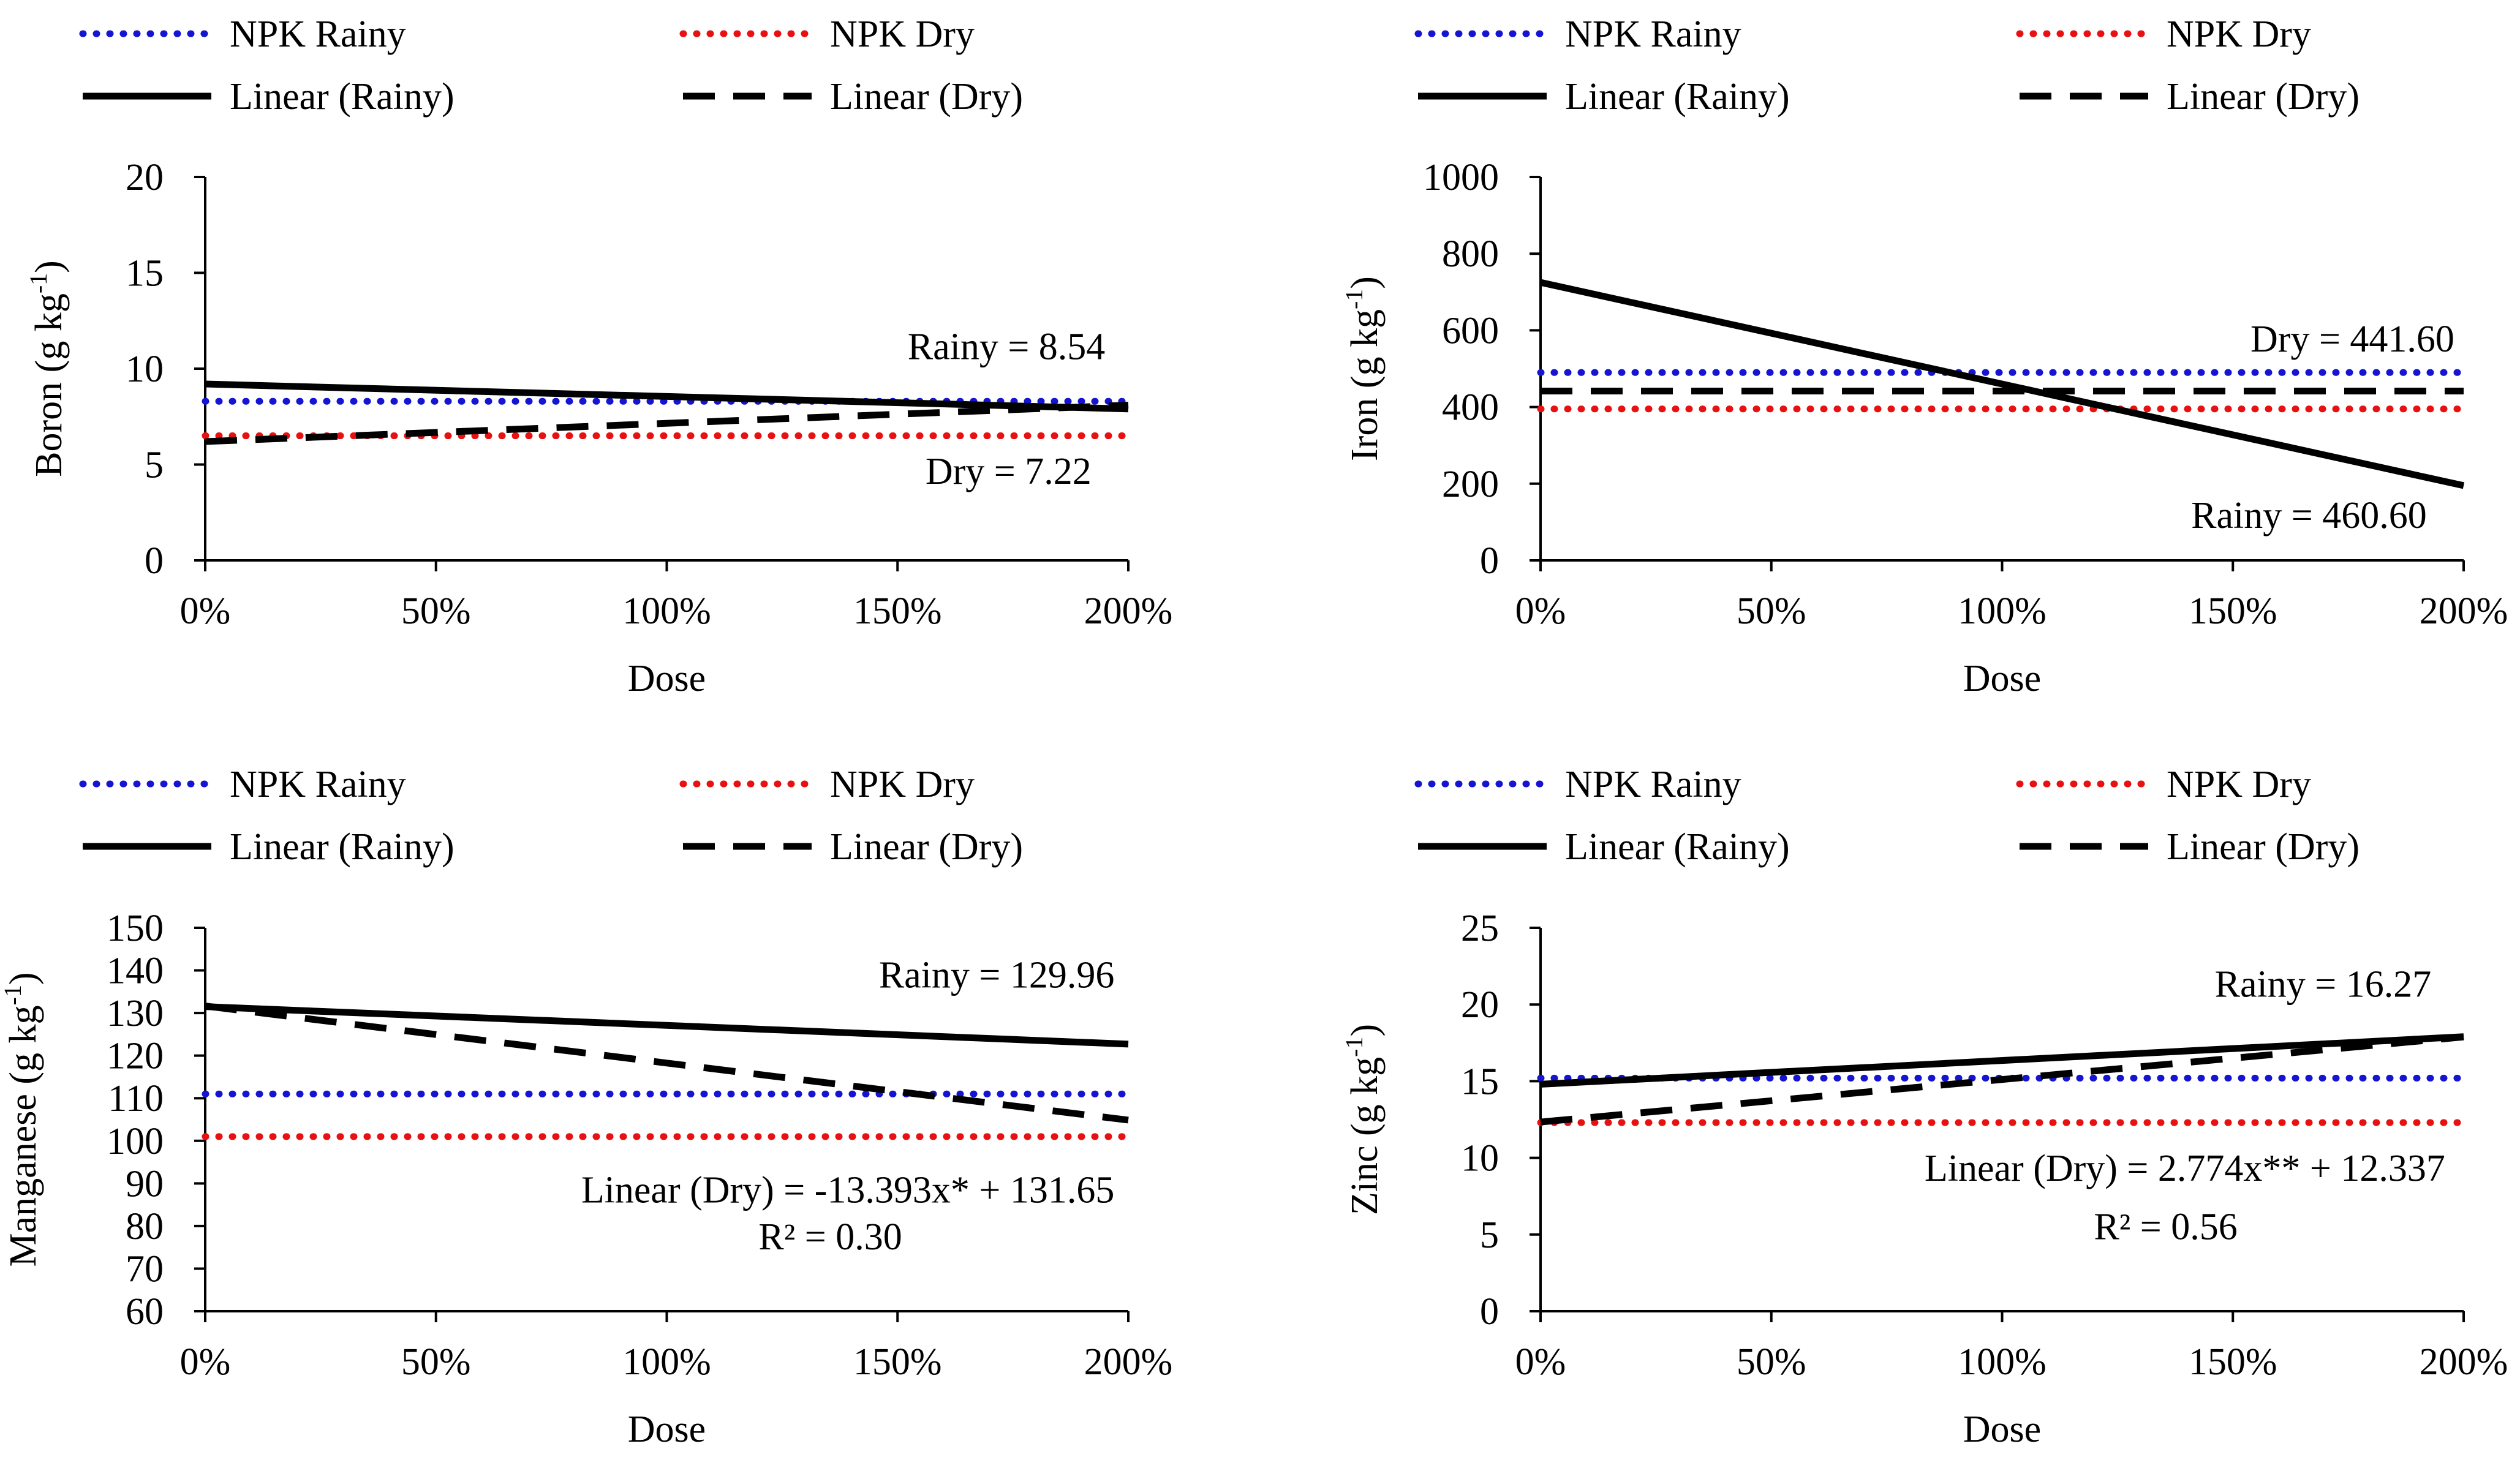 This screenshot has height=1468, width=2520. What do you see at coordinates (2352, 339) in the screenshot?
I see `annotation: Dry = 441.60` at bounding box center [2352, 339].